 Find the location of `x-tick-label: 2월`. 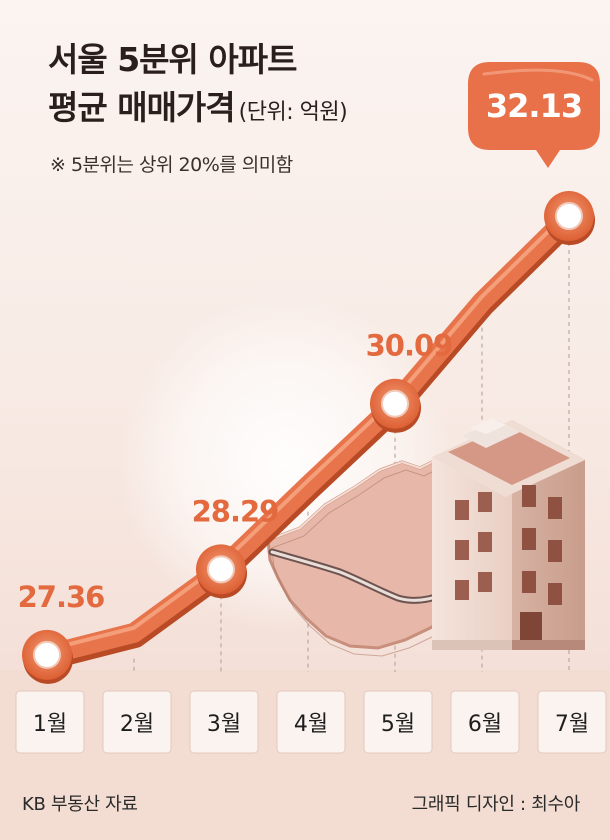

x-tick-label: 2월 is located at coordinates (137, 724).